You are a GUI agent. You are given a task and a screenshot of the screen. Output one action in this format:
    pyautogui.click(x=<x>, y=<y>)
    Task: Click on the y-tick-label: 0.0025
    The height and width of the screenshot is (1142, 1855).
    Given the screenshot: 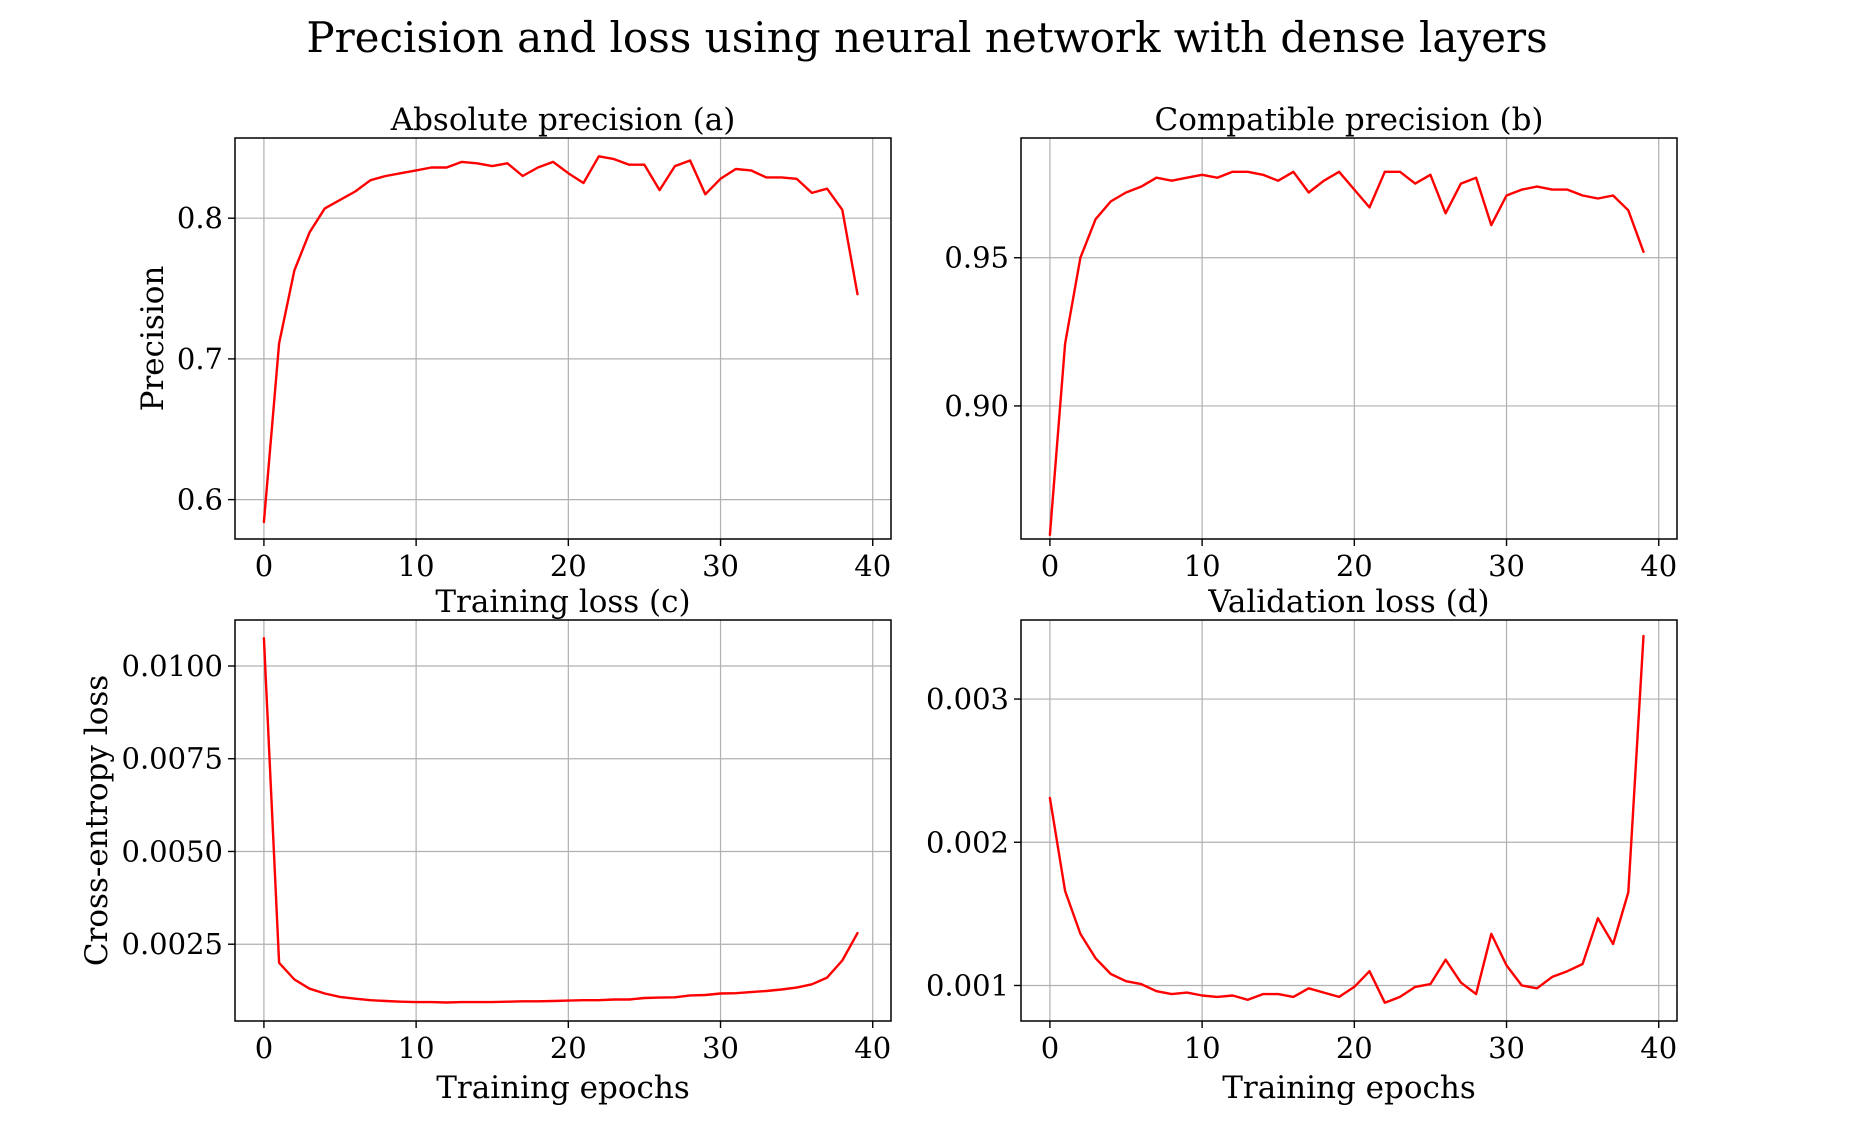 What is the action you would take?
    pyautogui.click(x=172, y=944)
    